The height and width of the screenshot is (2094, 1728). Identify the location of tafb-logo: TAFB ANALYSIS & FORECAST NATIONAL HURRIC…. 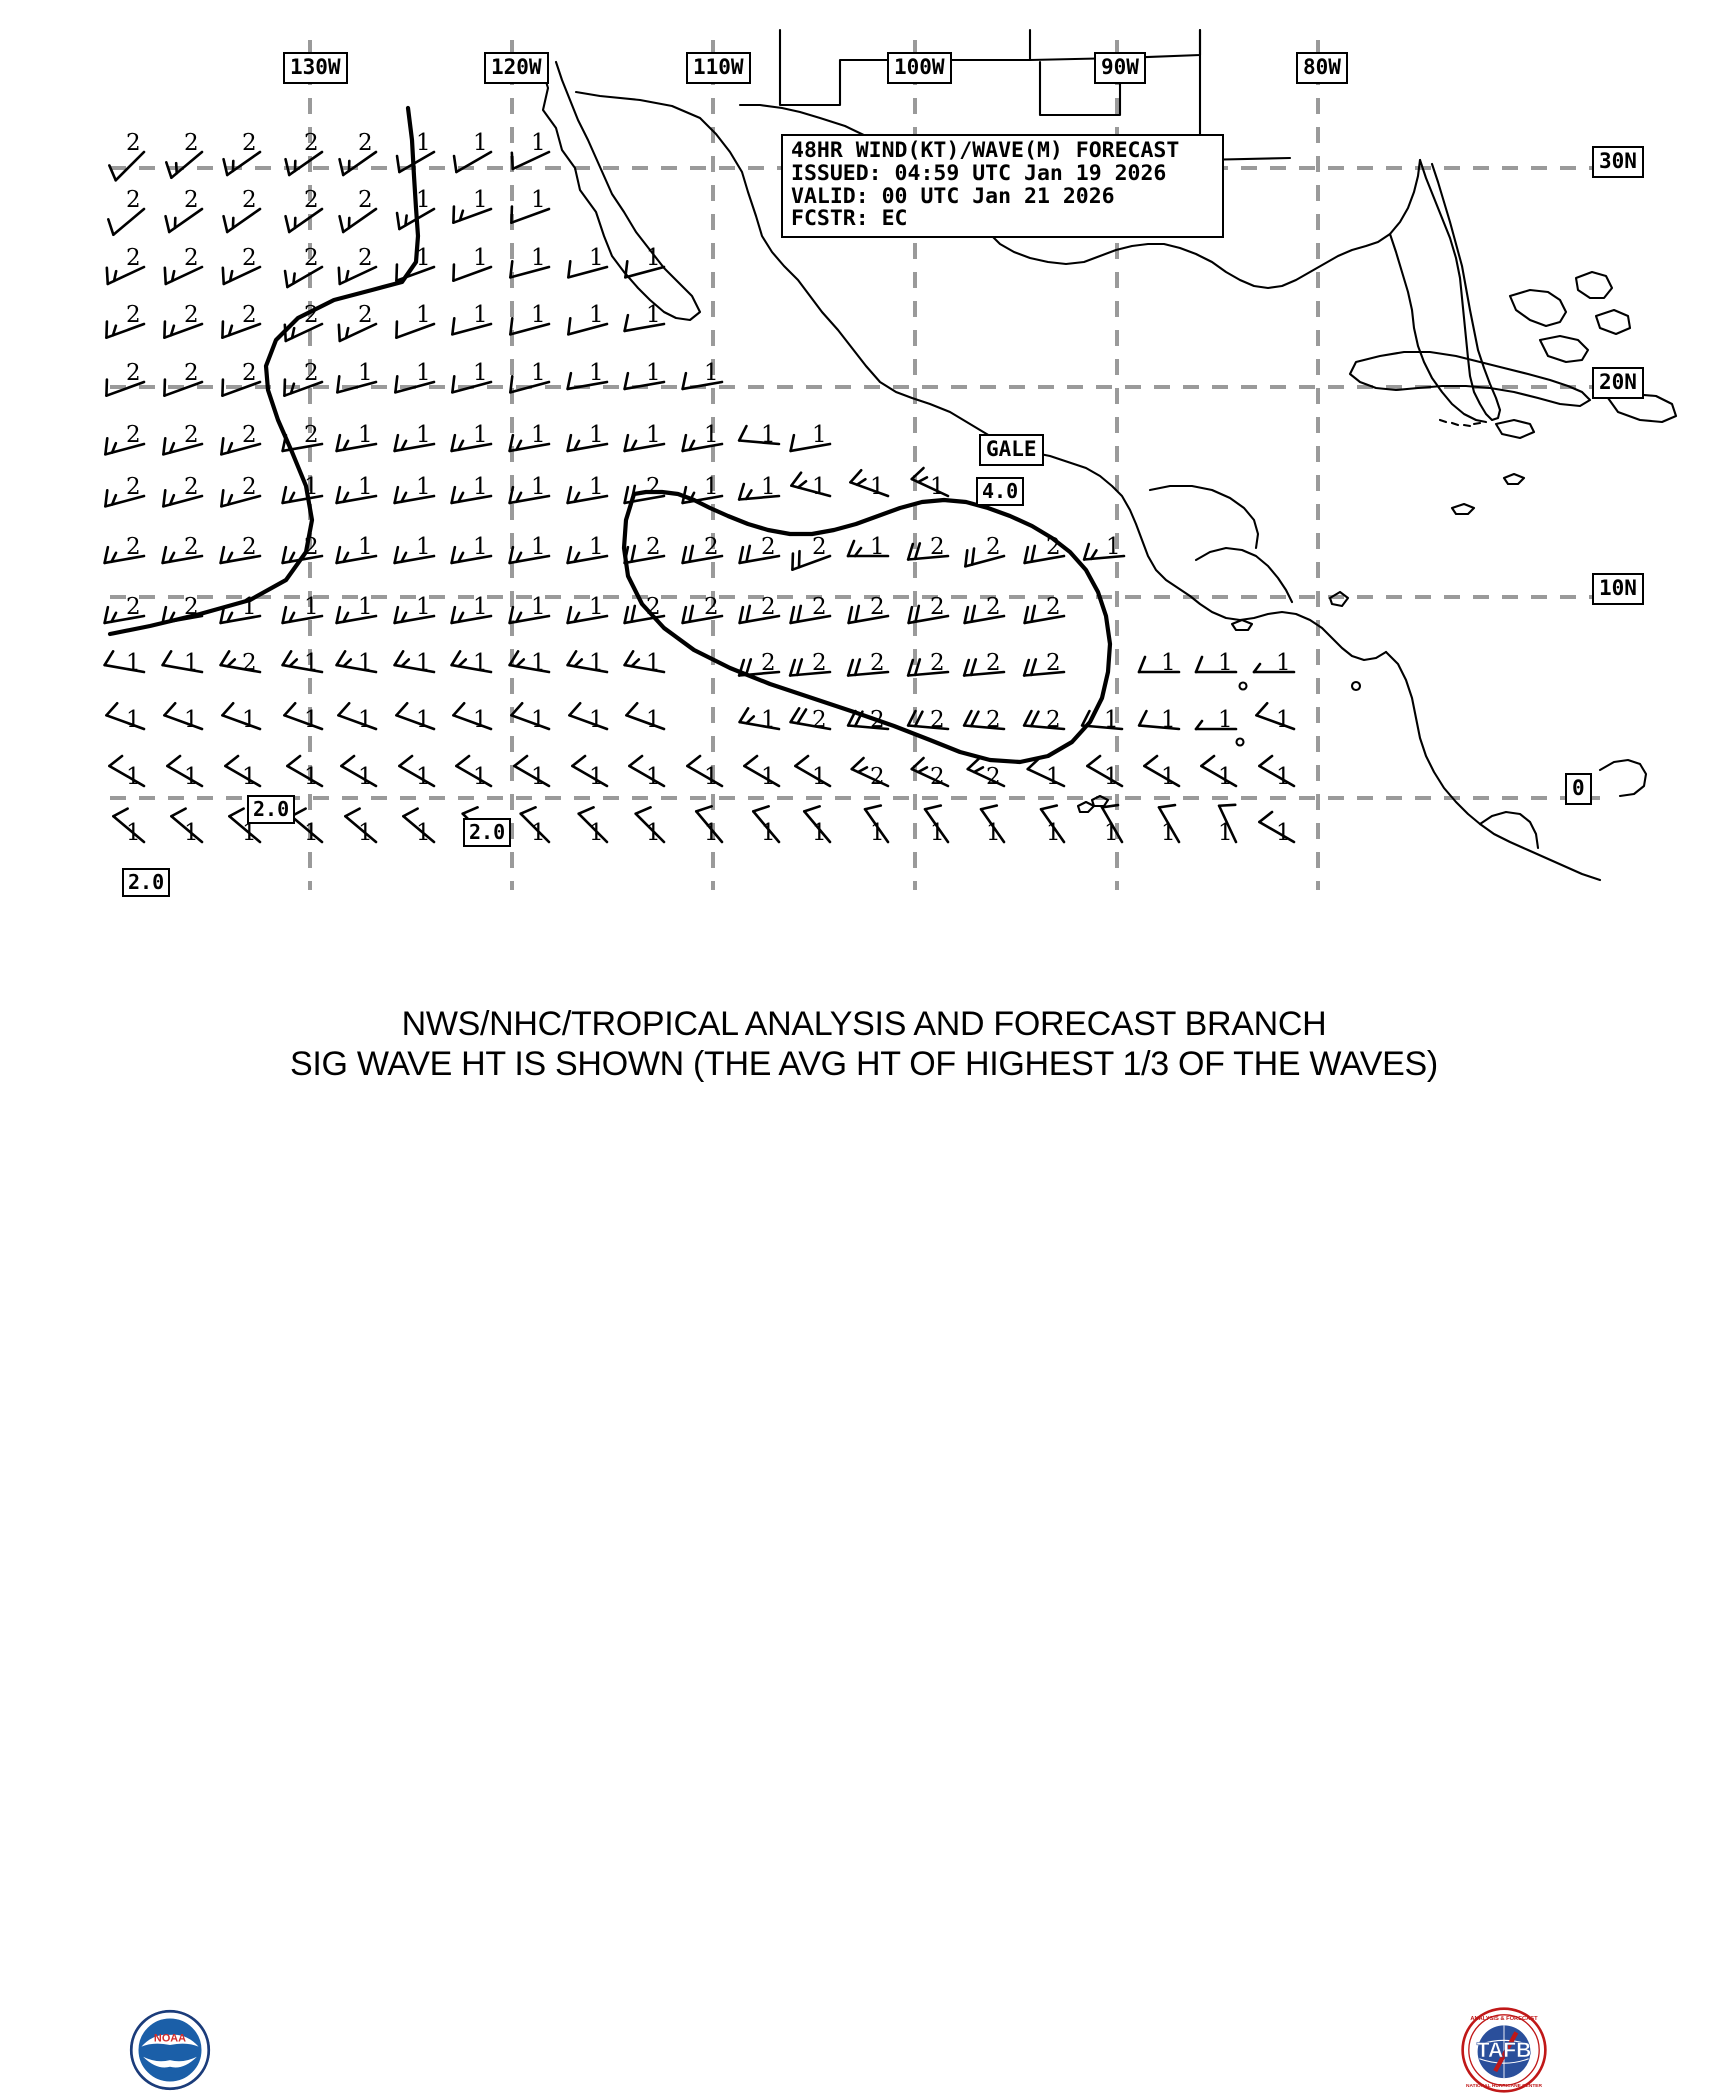
(1504, 2050).